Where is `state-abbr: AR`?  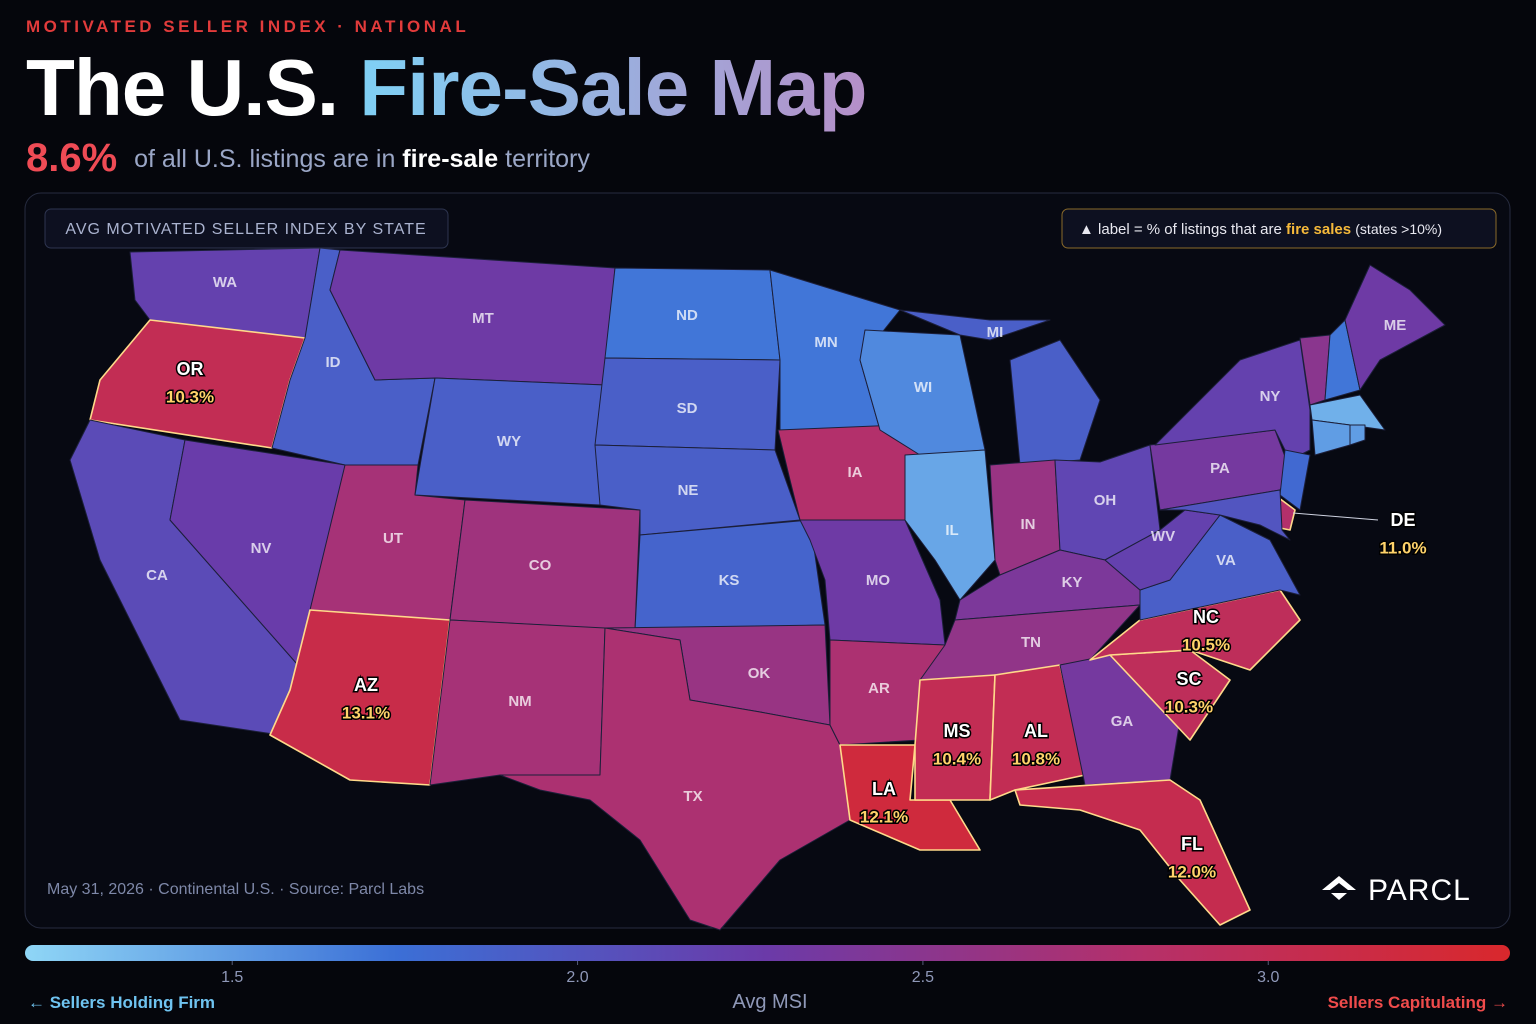 state-abbr: AR is located at coordinates (879, 688).